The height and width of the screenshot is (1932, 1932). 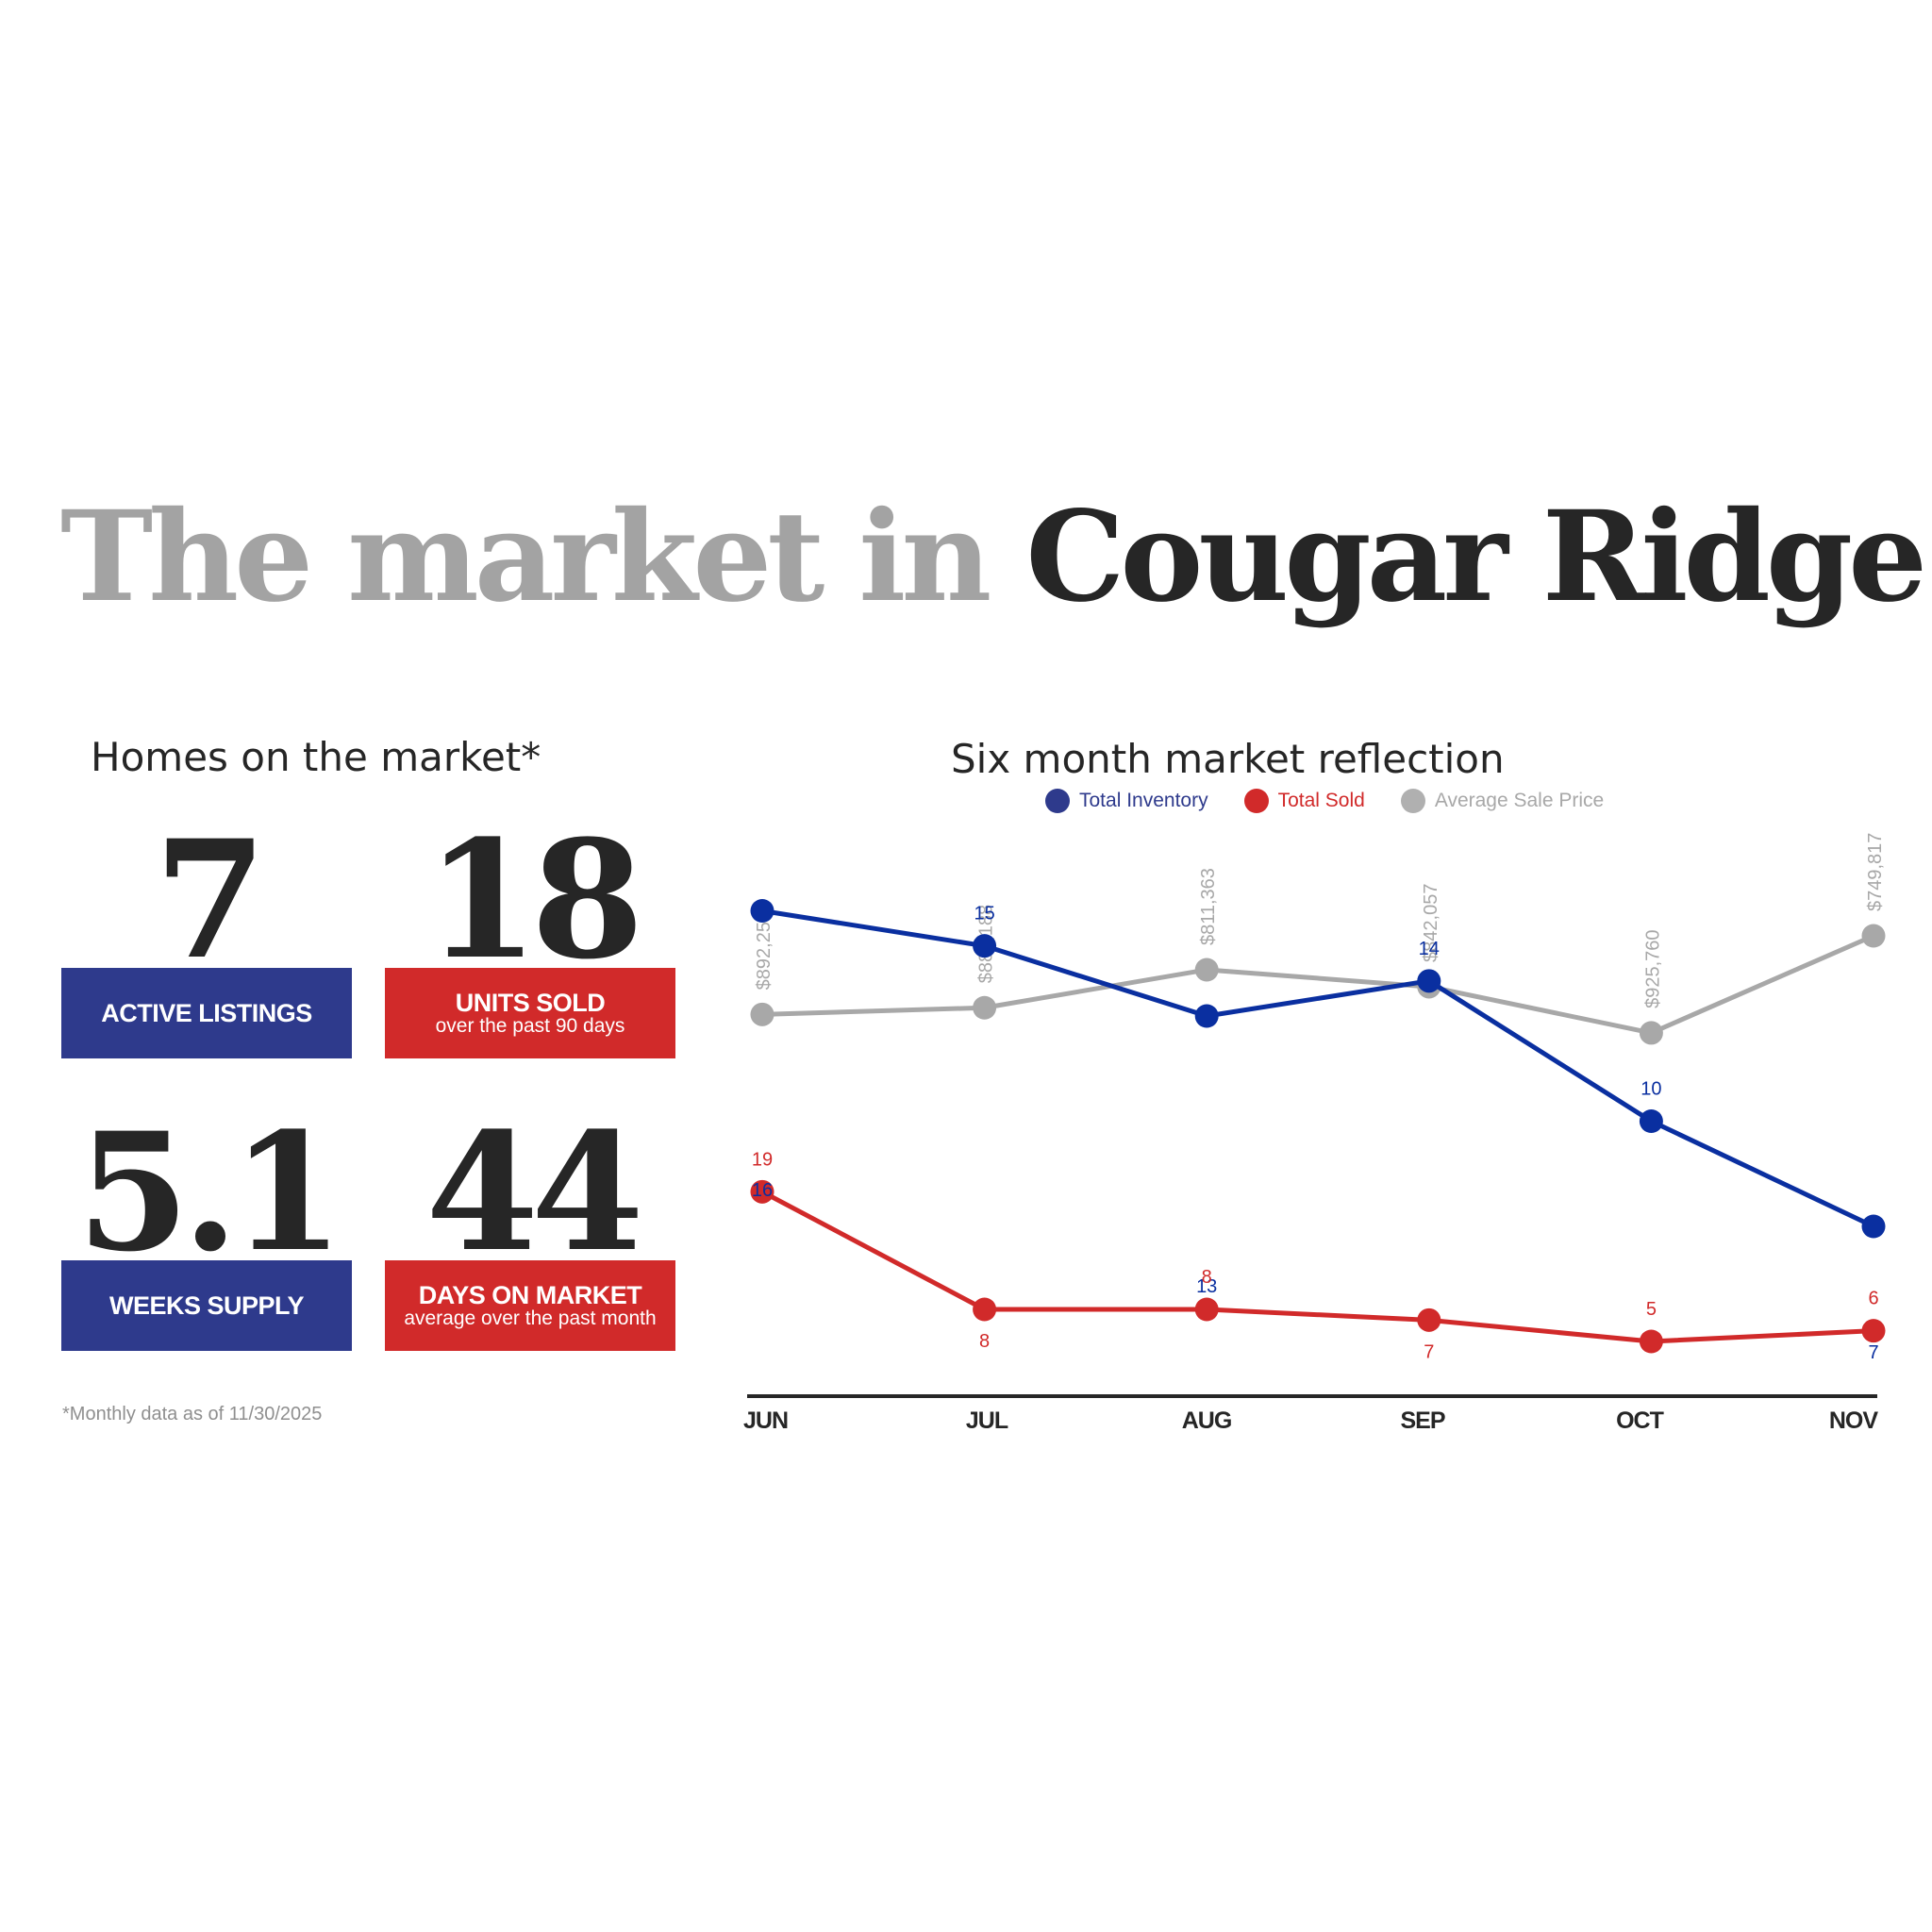 I want to click on legend-item-sold: Total Sold, so click(x=1304, y=801).